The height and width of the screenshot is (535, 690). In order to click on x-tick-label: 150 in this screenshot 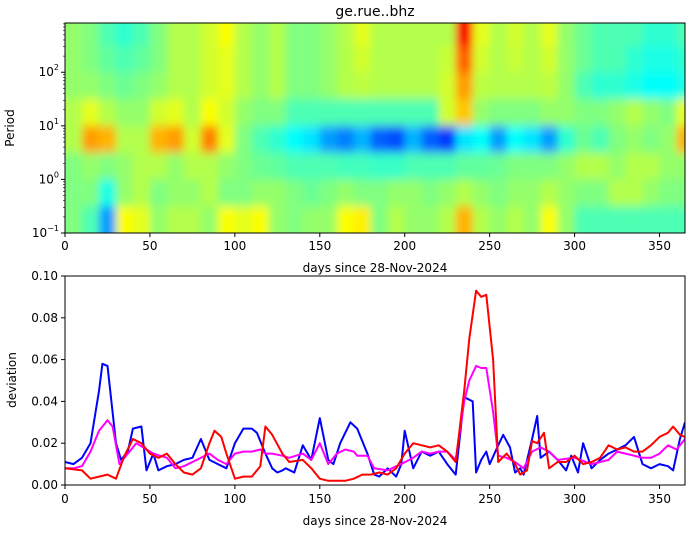, I will do `click(319, 499)`.